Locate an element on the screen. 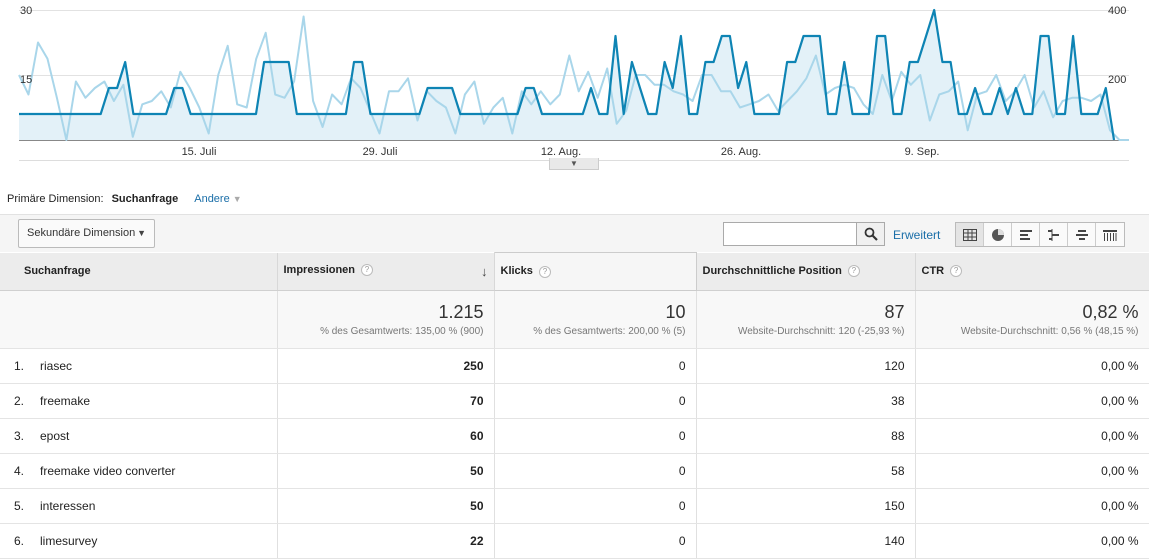 This screenshot has width=1149, height=559. header-ctr-label: CTR is located at coordinates (933, 271).